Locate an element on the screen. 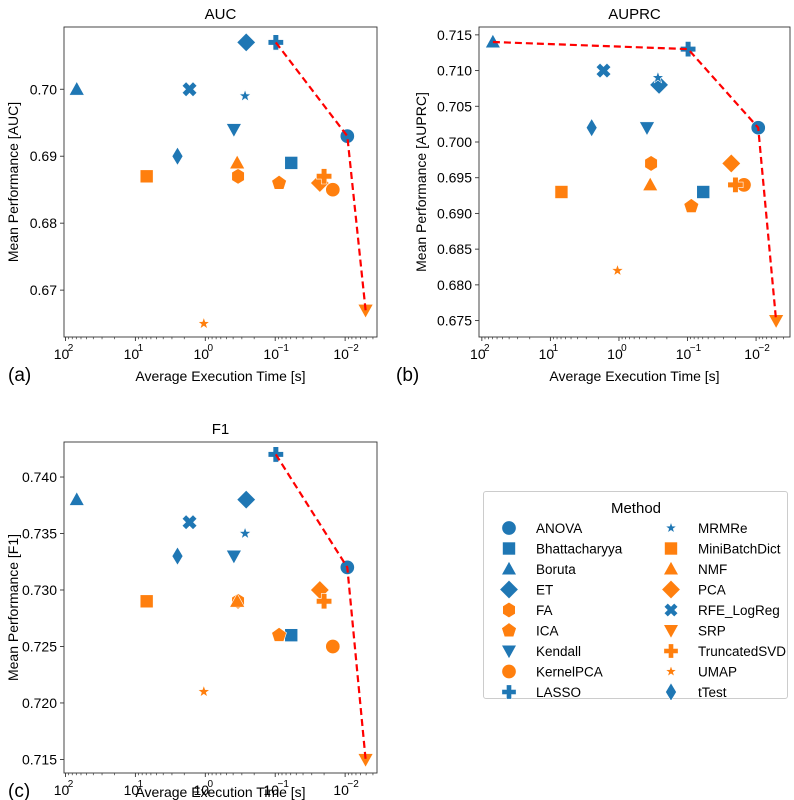  square-icon is located at coordinates (509, 548).